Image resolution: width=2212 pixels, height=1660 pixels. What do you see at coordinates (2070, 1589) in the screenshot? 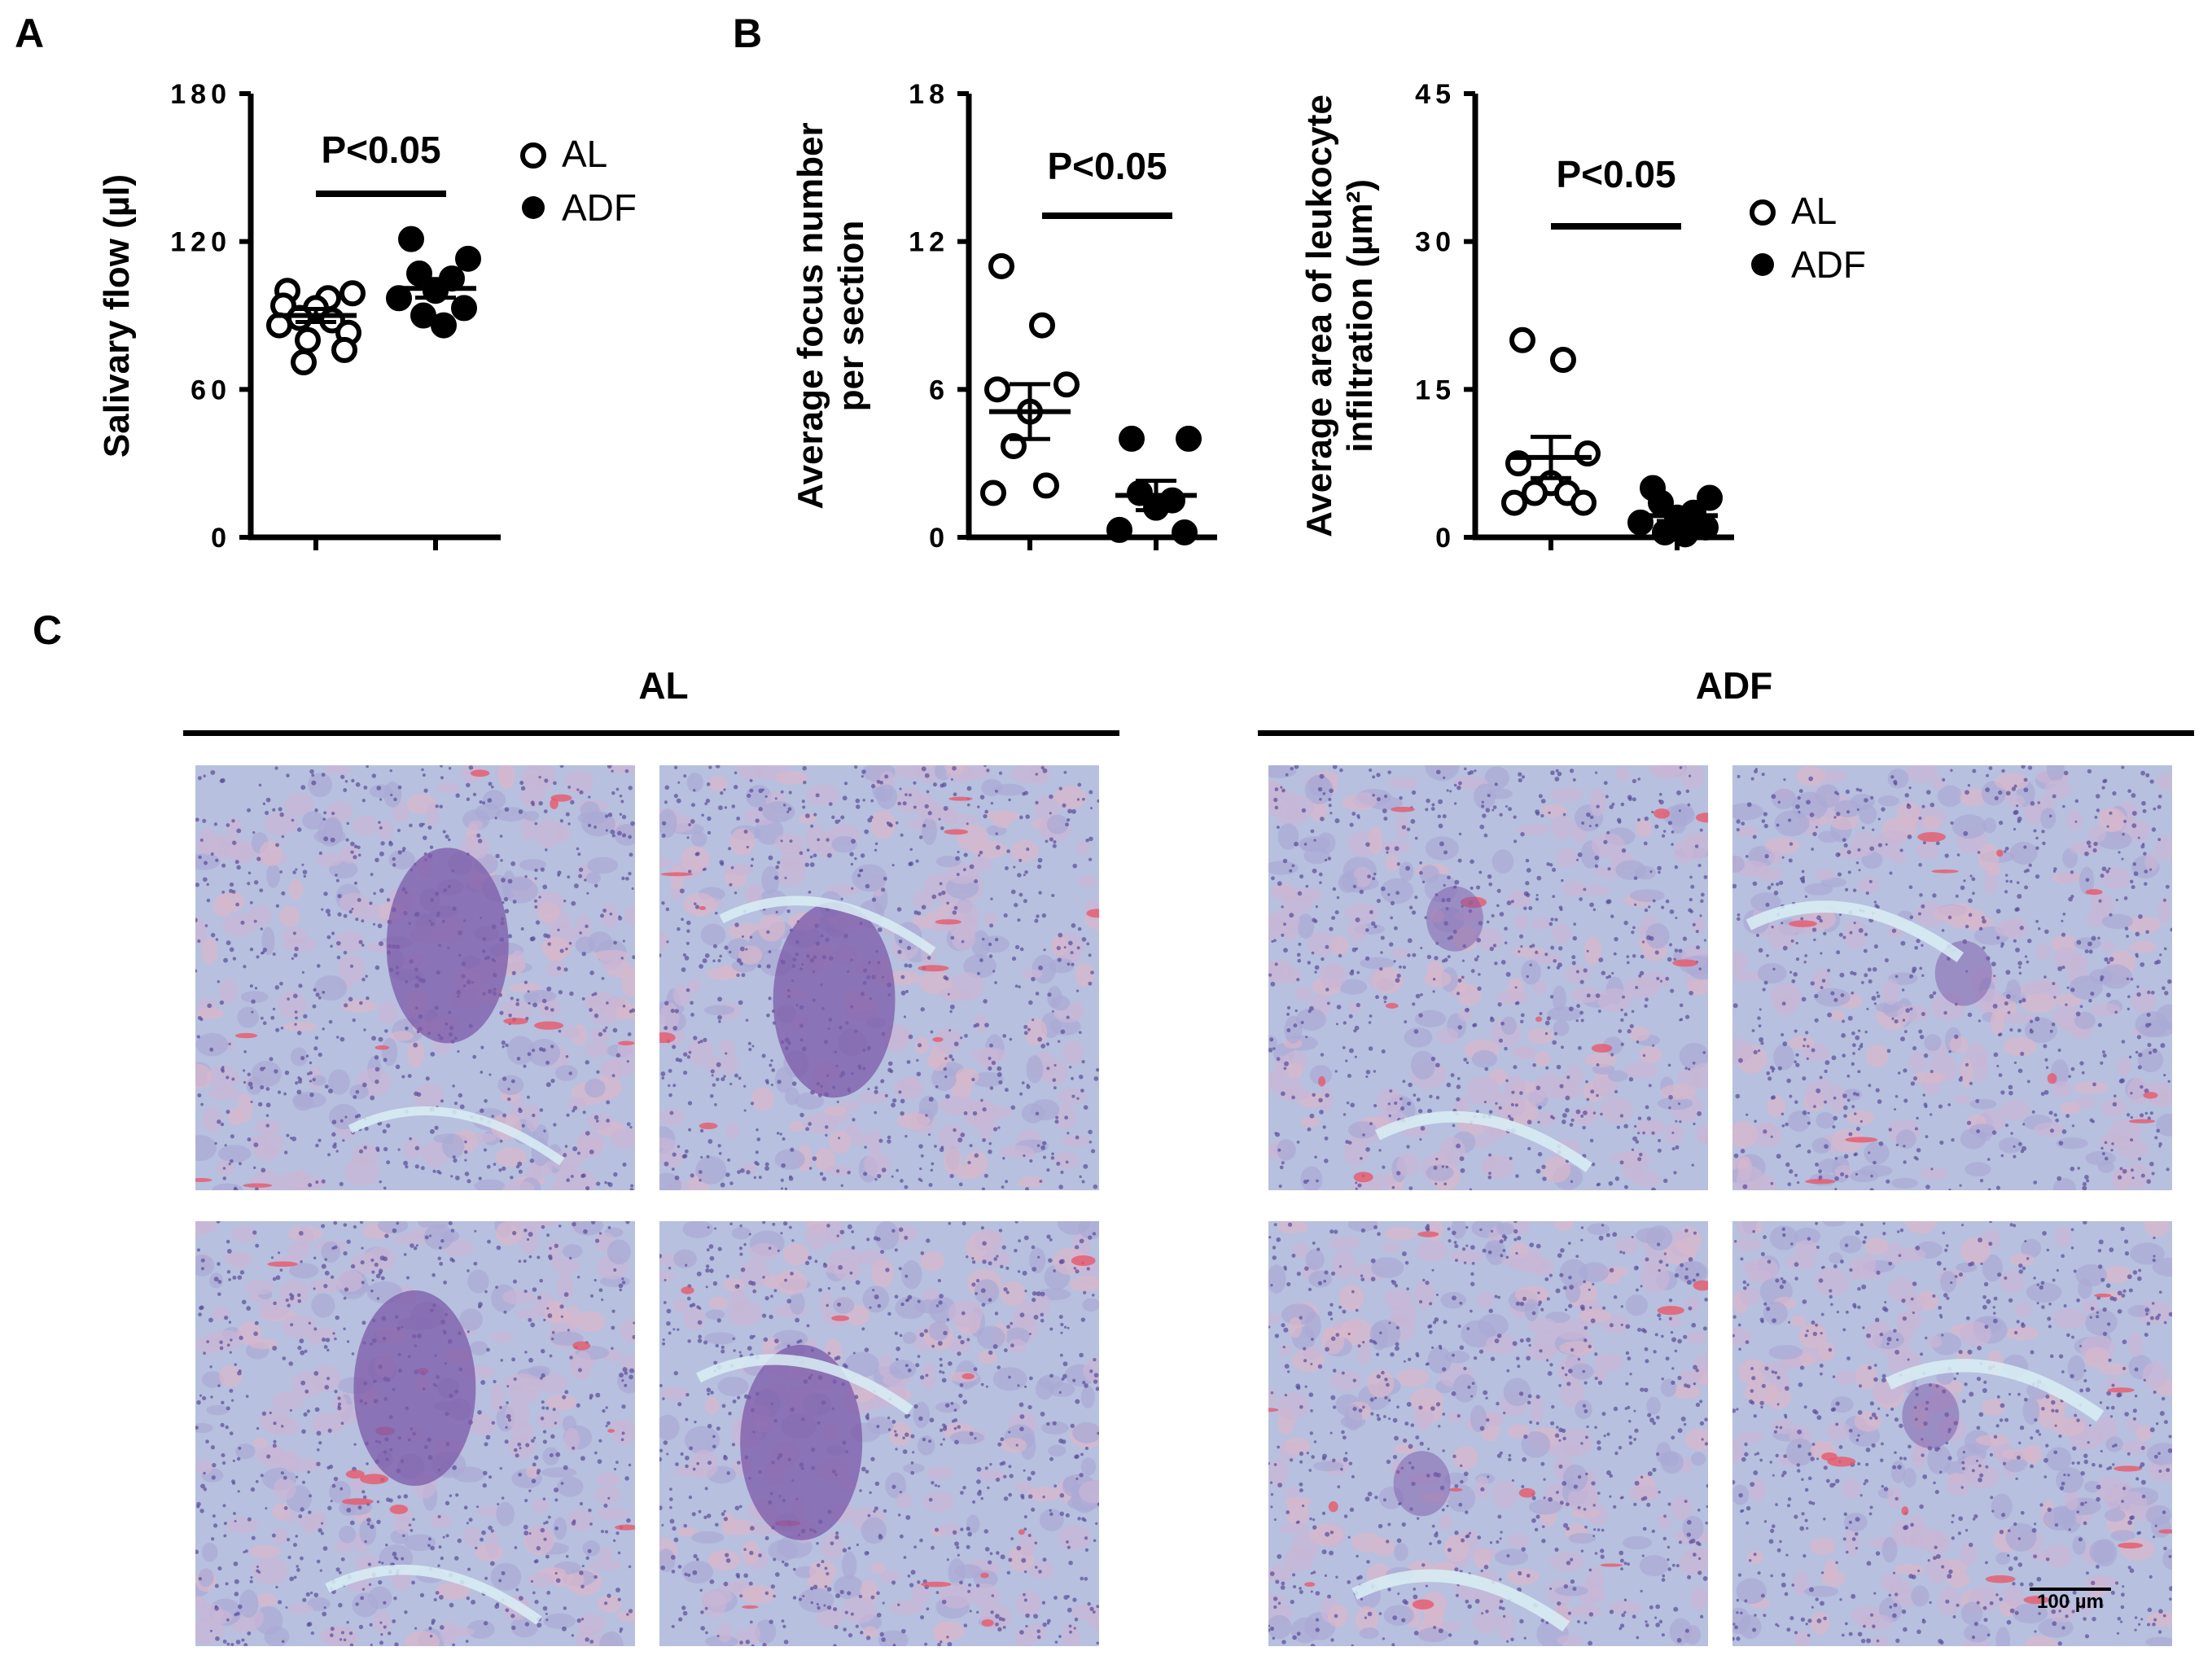
I see `scale-bar-line` at bounding box center [2070, 1589].